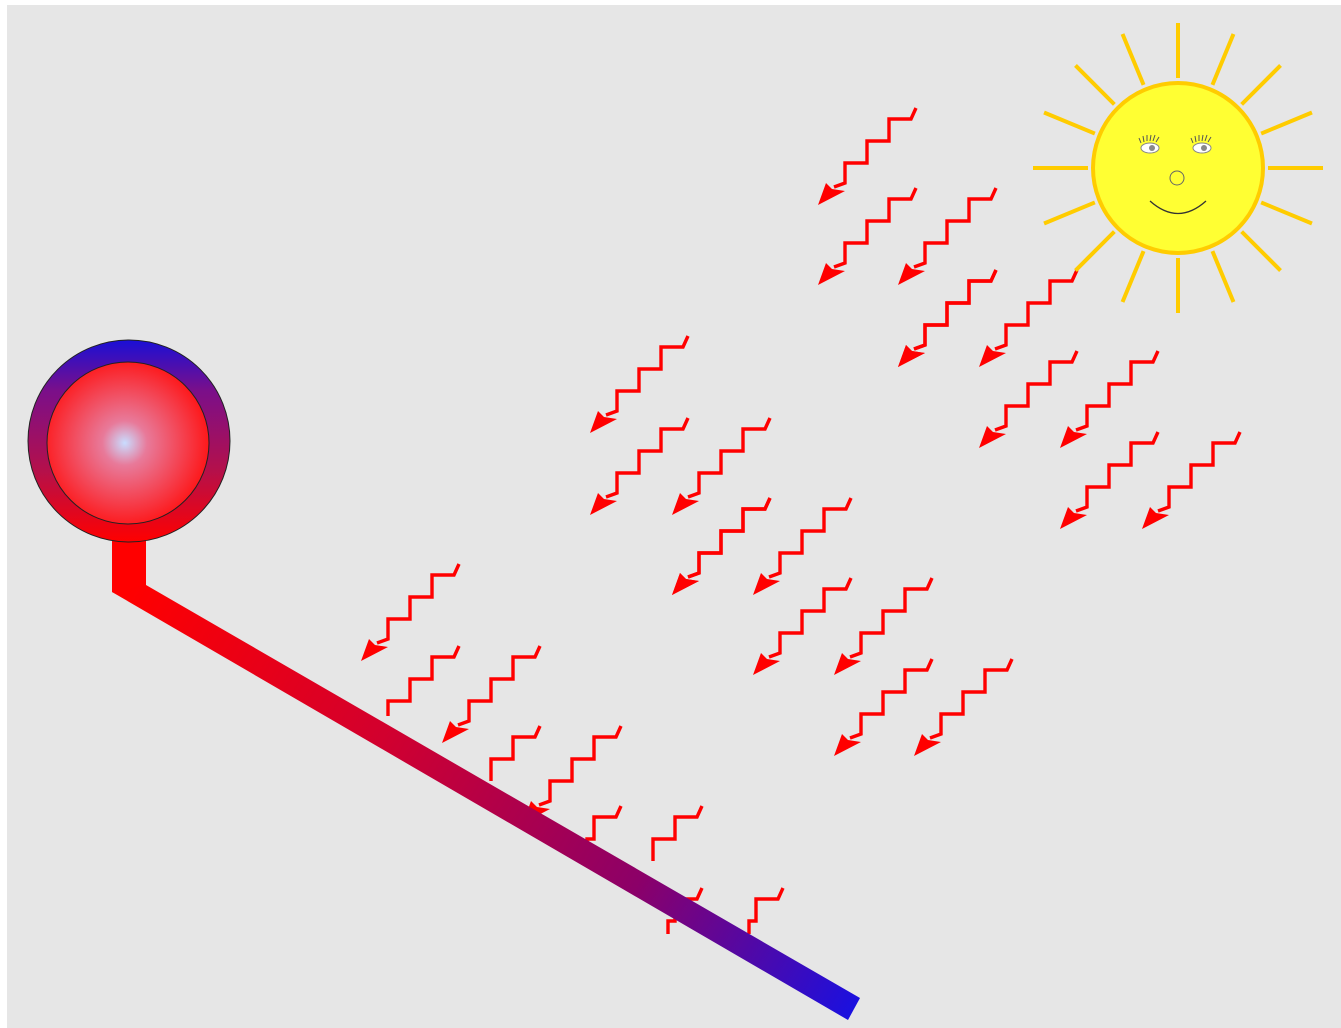  I want to click on smiling-sun-icon, so click(1178, 168).